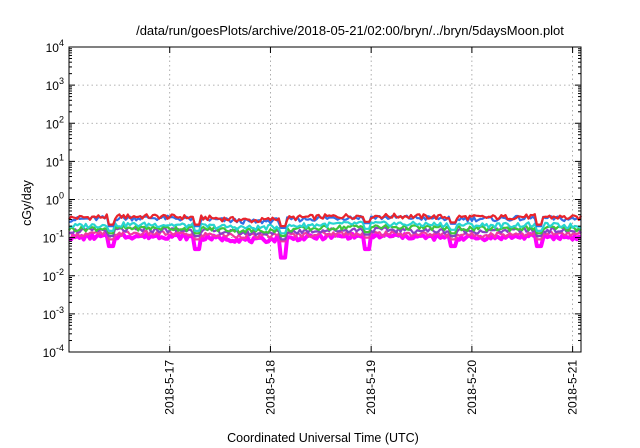 The height and width of the screenshot is (448, 640). Describe the element at coordinates (53, 275) in the screenshot. I see `y-tick-label: 10⁻²` at that location.